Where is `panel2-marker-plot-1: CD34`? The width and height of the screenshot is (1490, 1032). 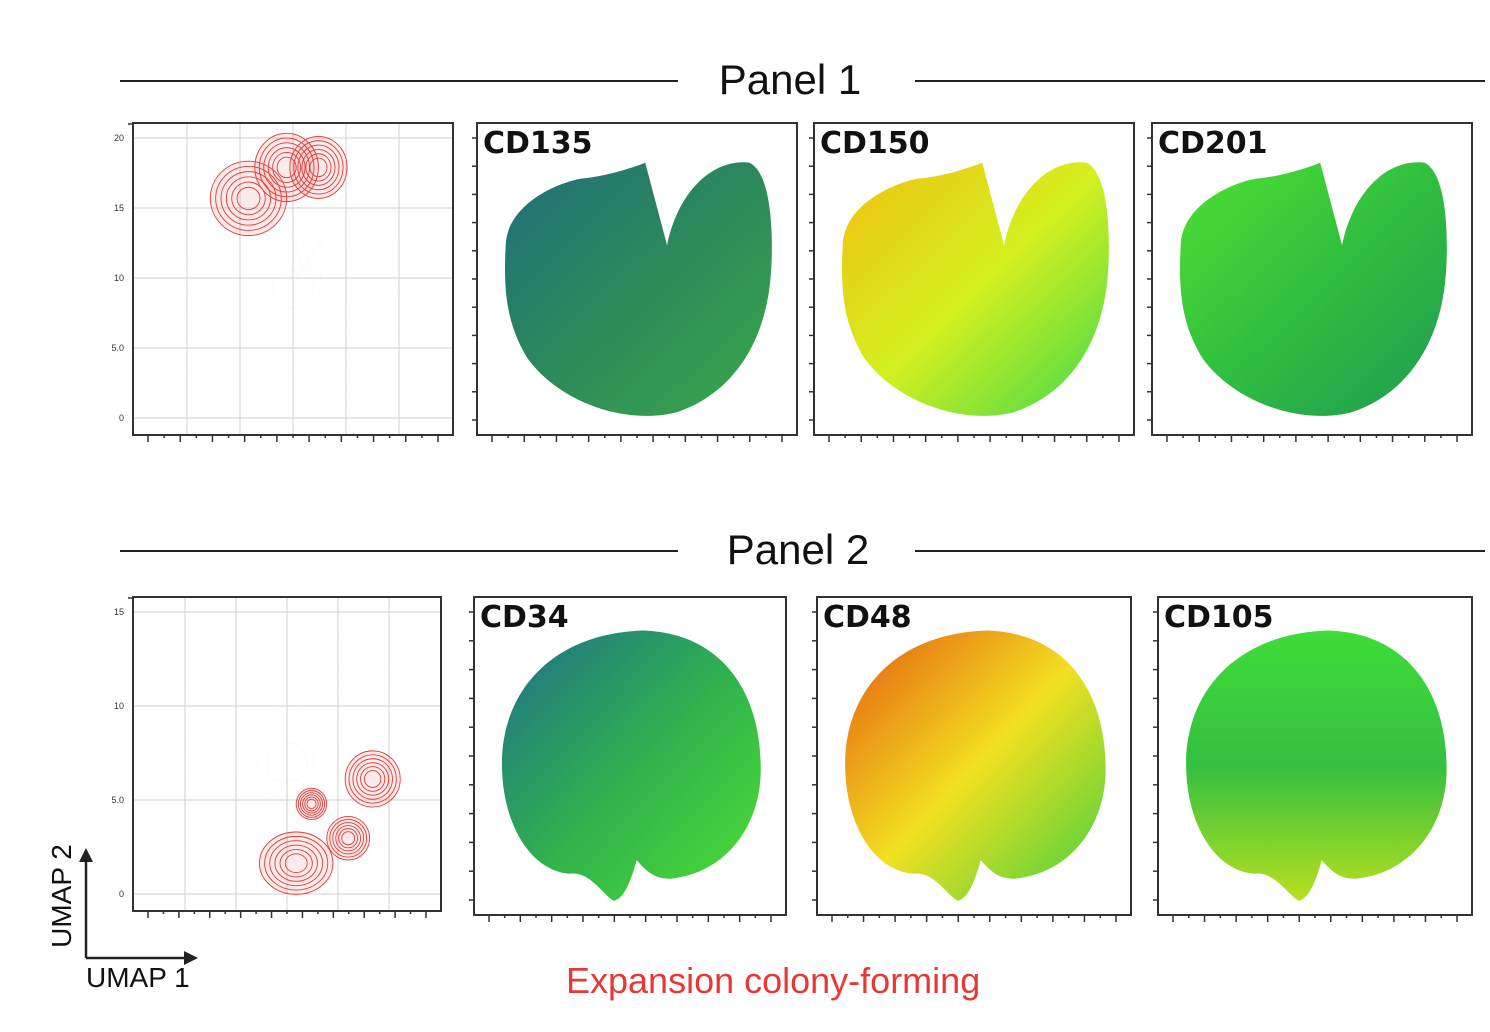
panel2-marker-plot-1: CD34 is located at coordinates (628, 759).